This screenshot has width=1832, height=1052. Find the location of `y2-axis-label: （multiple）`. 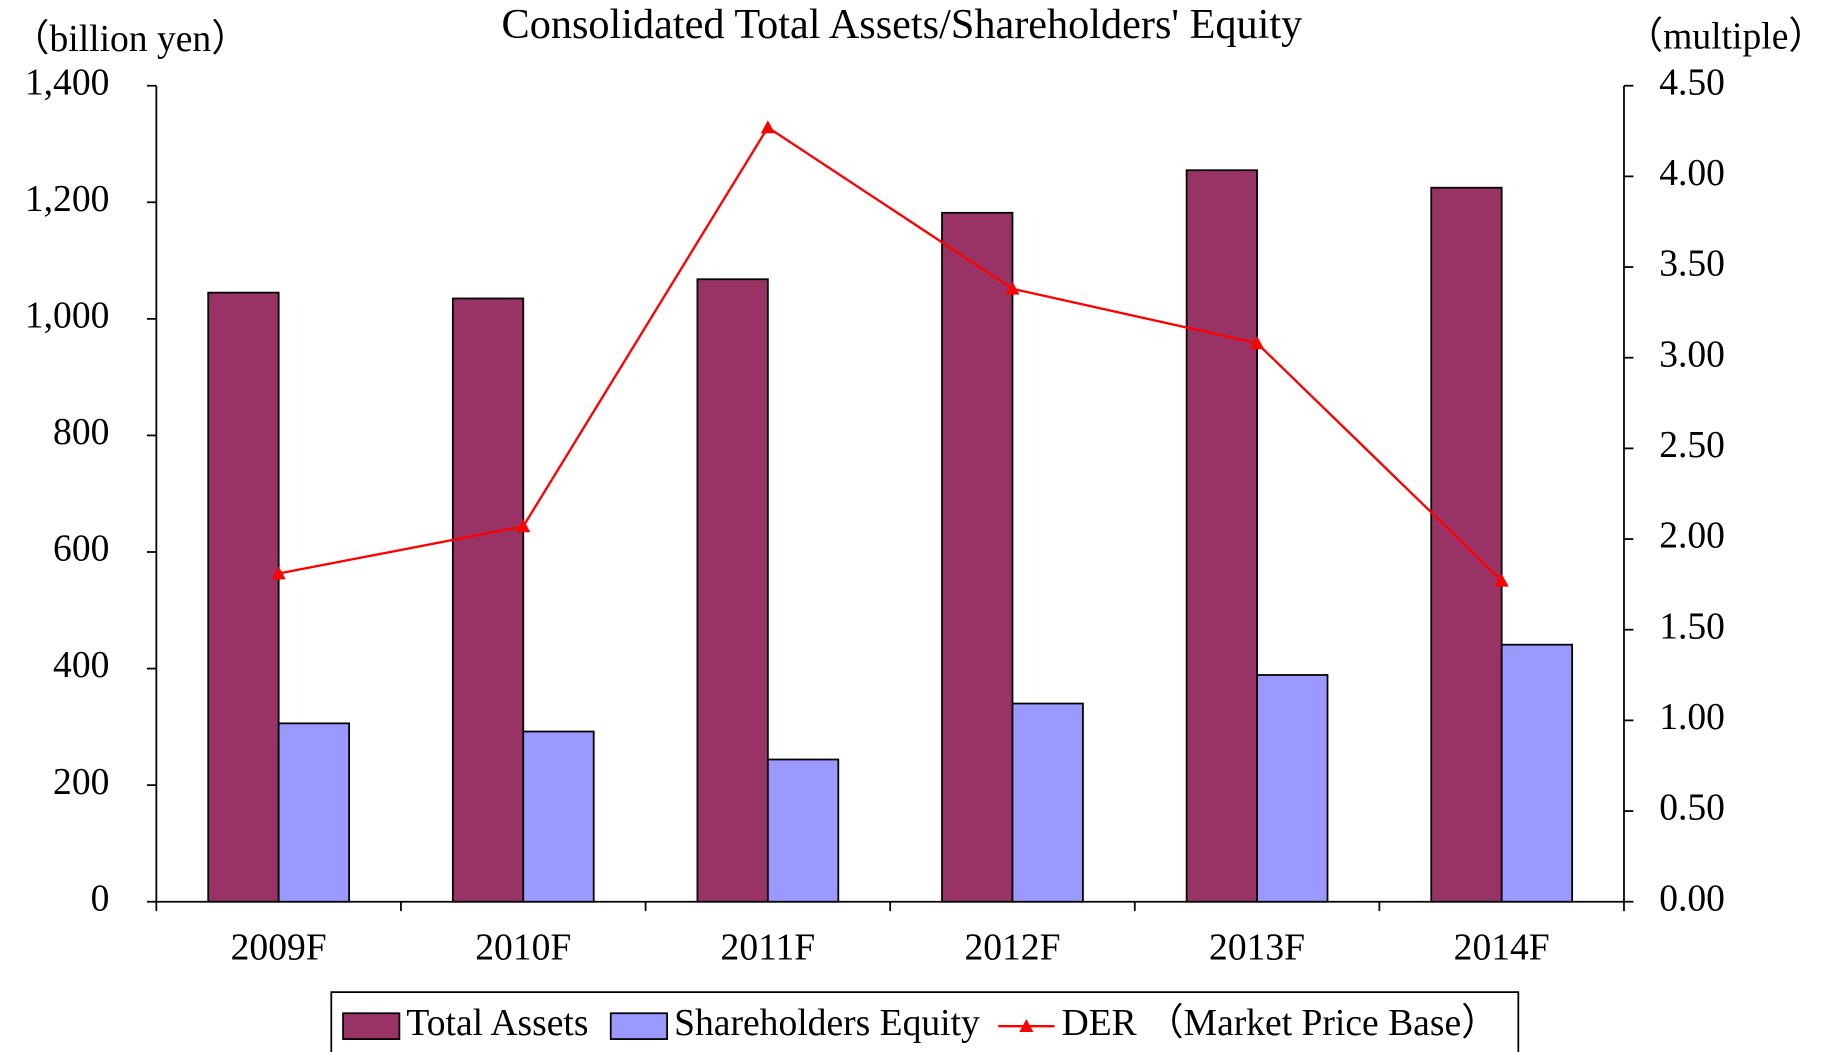

y2-axis-label: （multiple） is located at coordinates (1726, 37).